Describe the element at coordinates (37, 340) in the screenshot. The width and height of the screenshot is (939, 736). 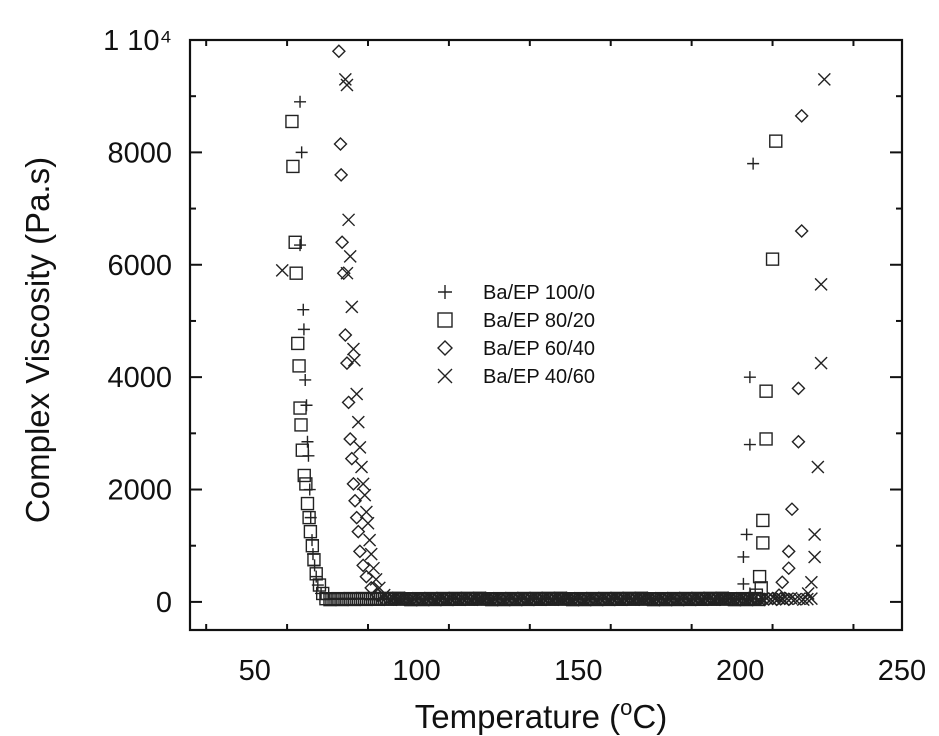
I see `y-axis-title: Complex Viscosity (Pa.s)` at that location.